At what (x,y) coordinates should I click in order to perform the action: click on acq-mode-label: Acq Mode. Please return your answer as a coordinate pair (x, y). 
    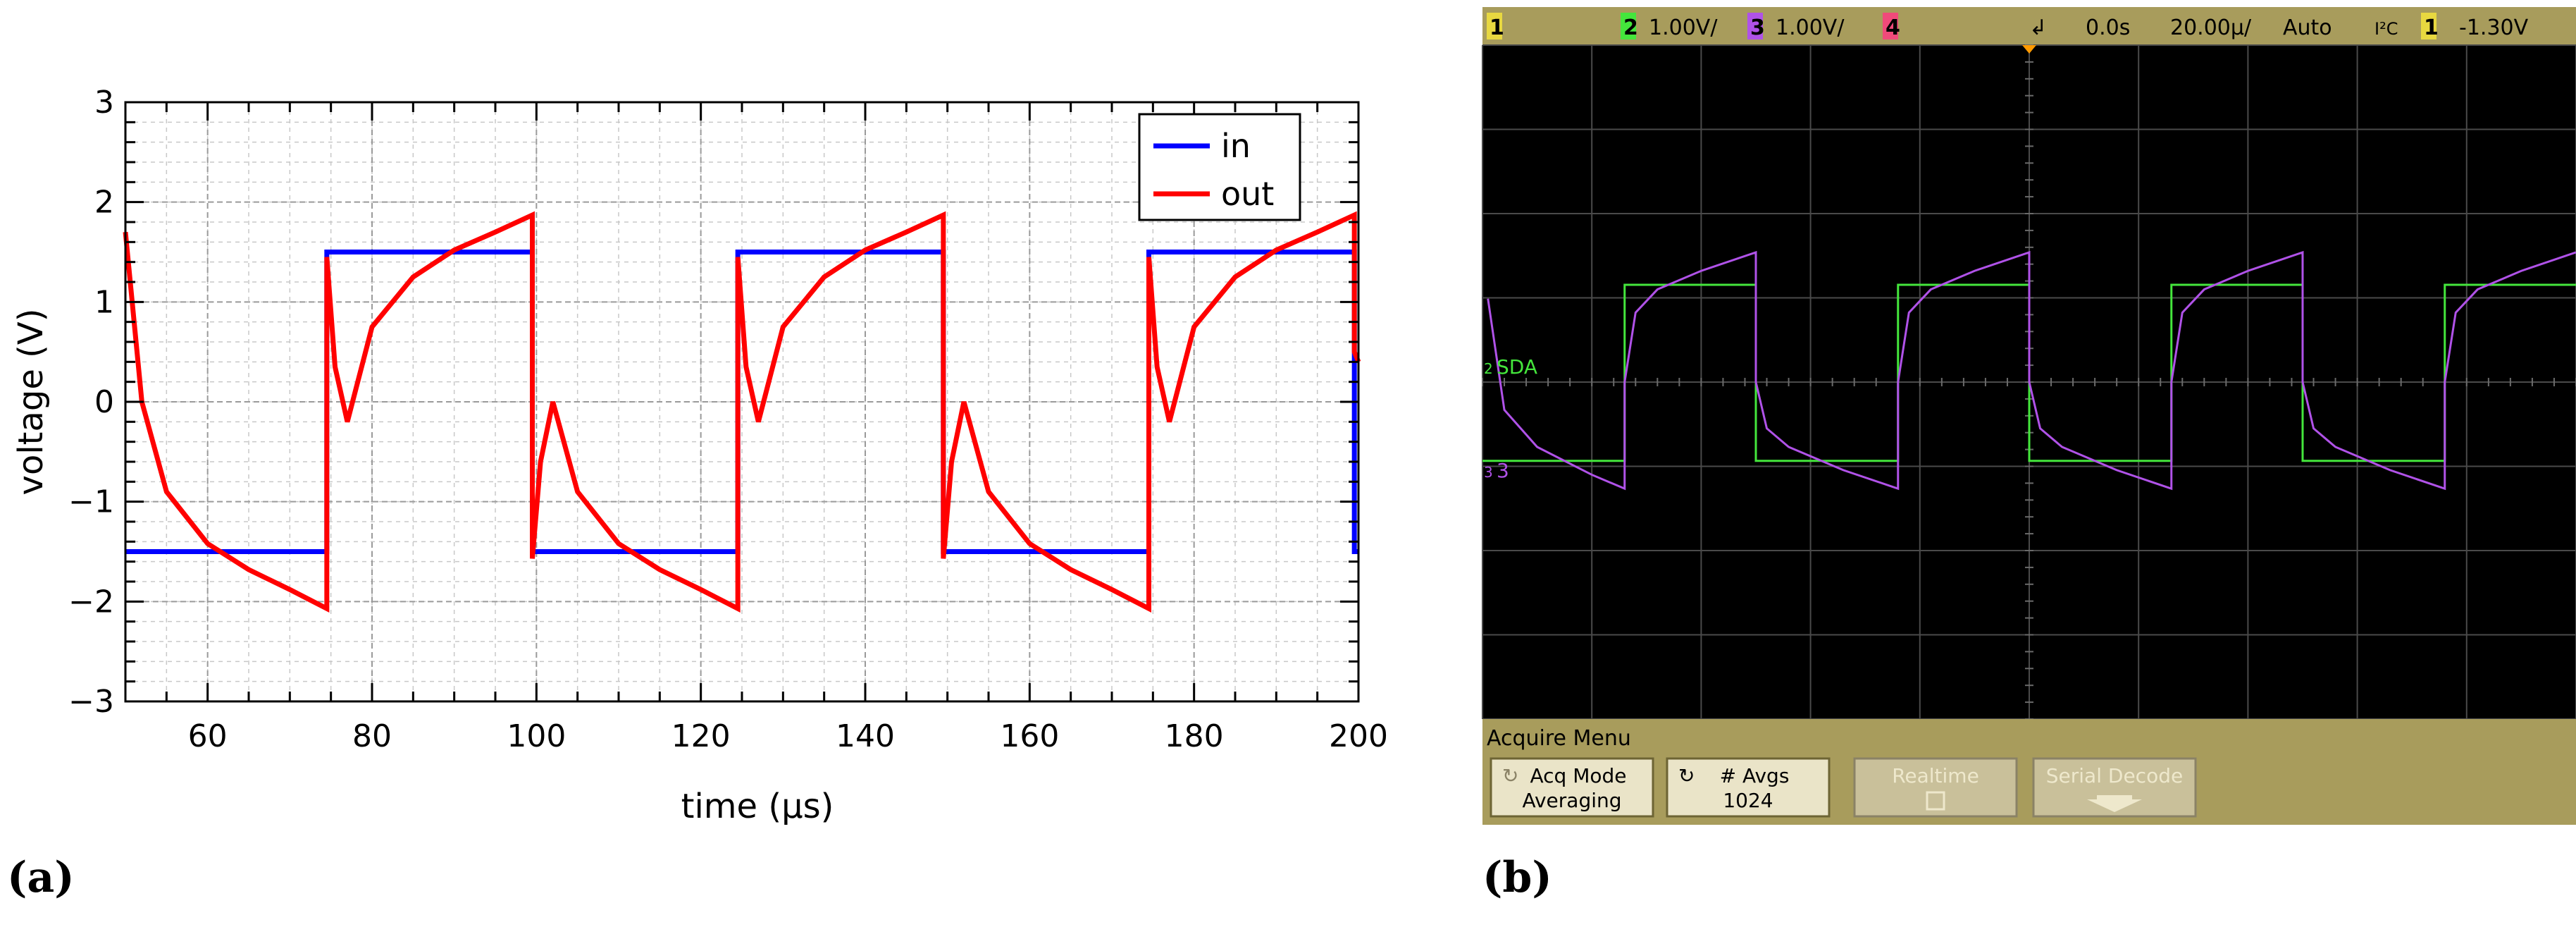
    Looking at the image, I should click on (1578, 775).